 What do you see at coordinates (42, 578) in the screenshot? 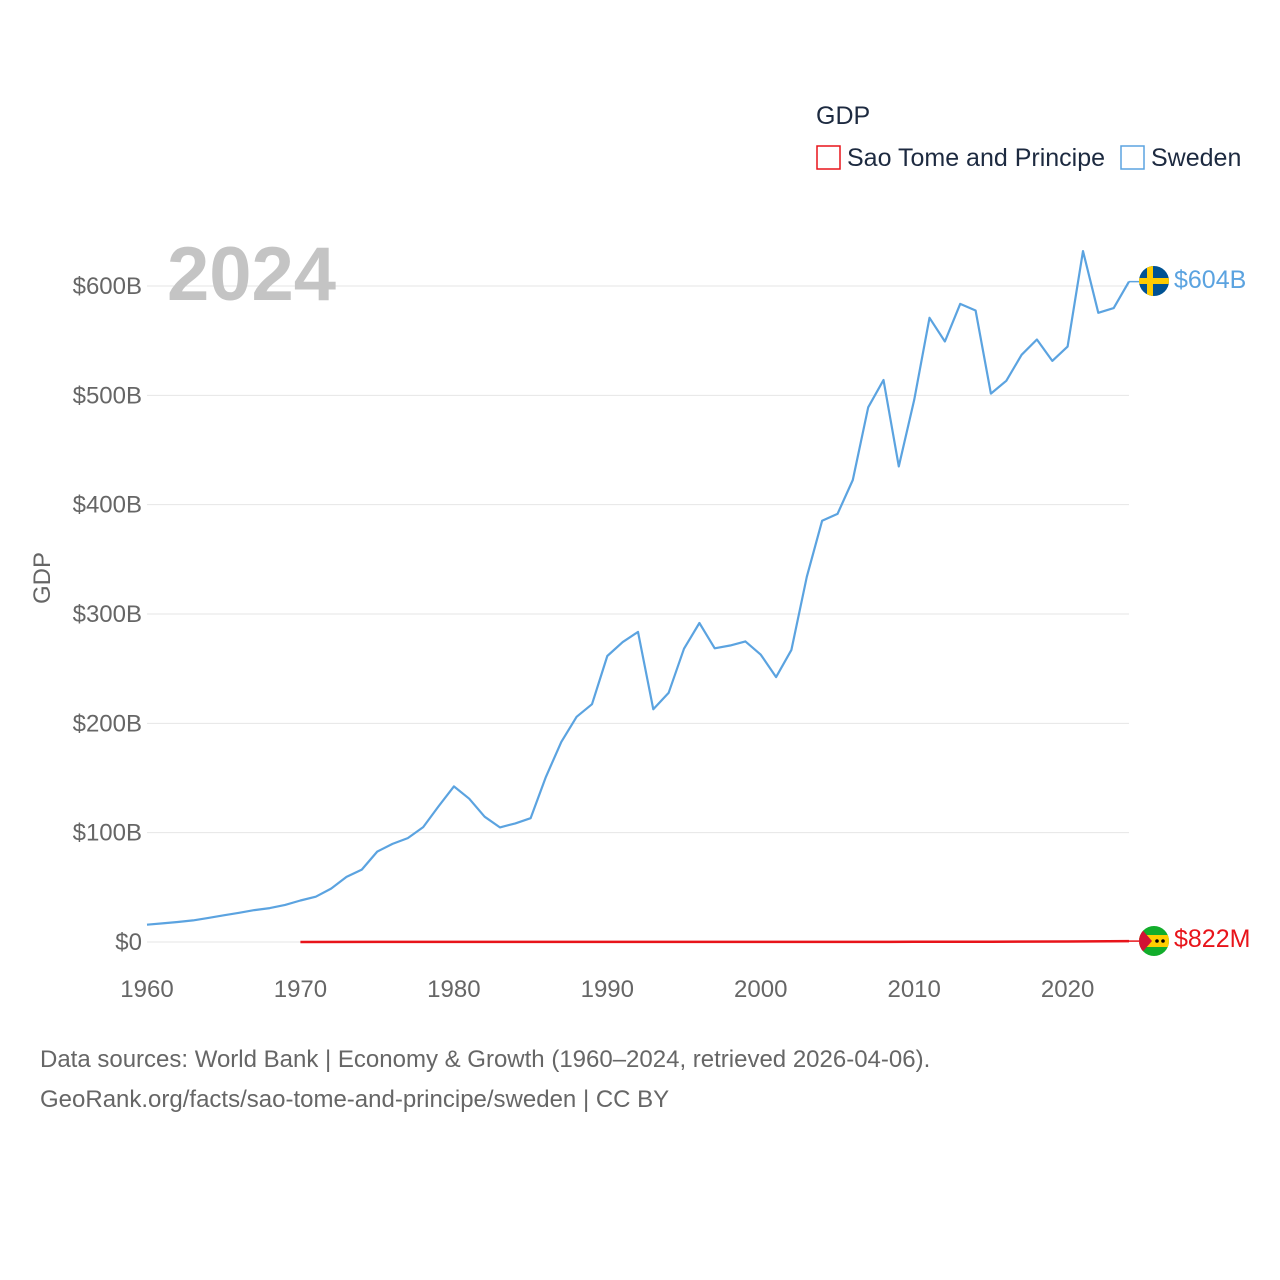
I see `y-axis-title: GDP` at bounding box center [42, 578].